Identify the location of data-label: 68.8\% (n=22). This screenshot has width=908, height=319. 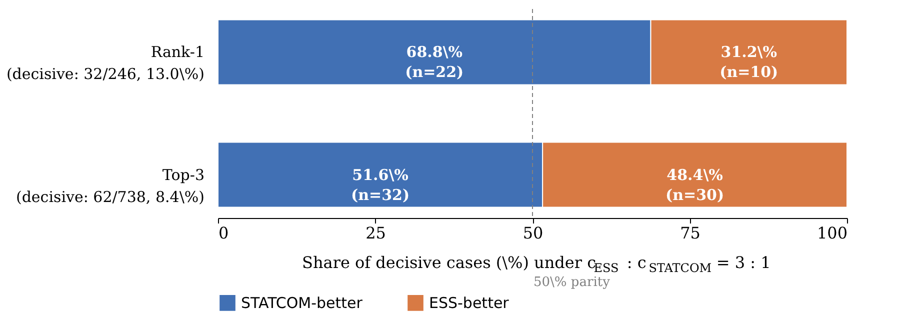
(434, 62).